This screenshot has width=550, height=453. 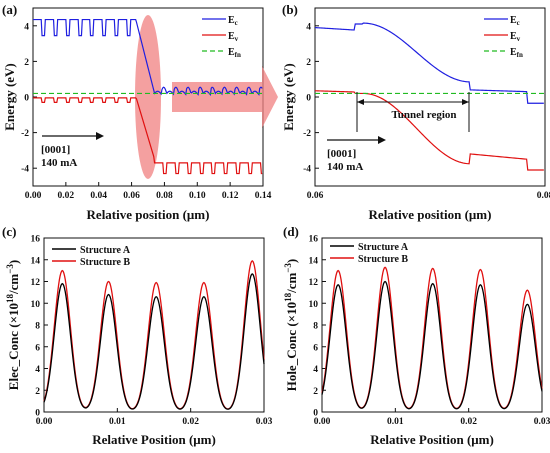 I want to click on panel-b-ev-line, so click(x=429, y=130).